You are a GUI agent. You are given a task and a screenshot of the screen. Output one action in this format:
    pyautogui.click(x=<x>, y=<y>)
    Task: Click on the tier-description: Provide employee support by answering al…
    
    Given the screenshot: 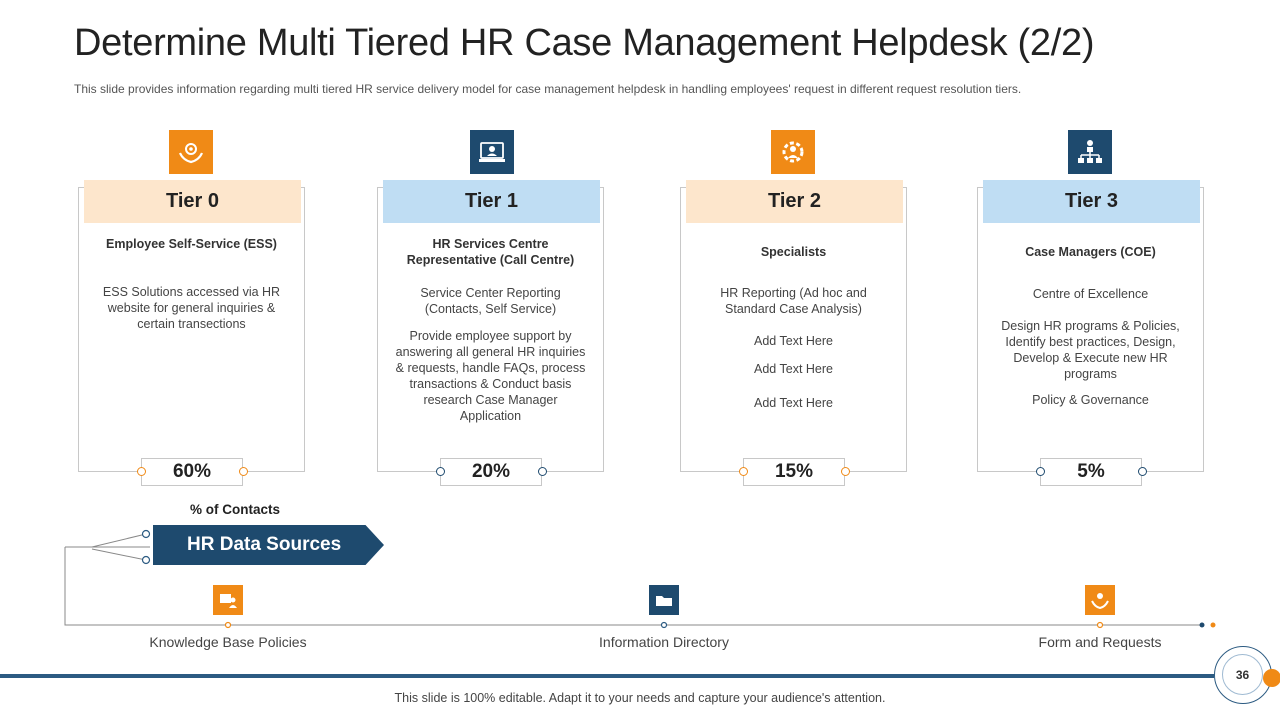 What is the action you would take?
    pyautogui.click(x=490, y=376)
    